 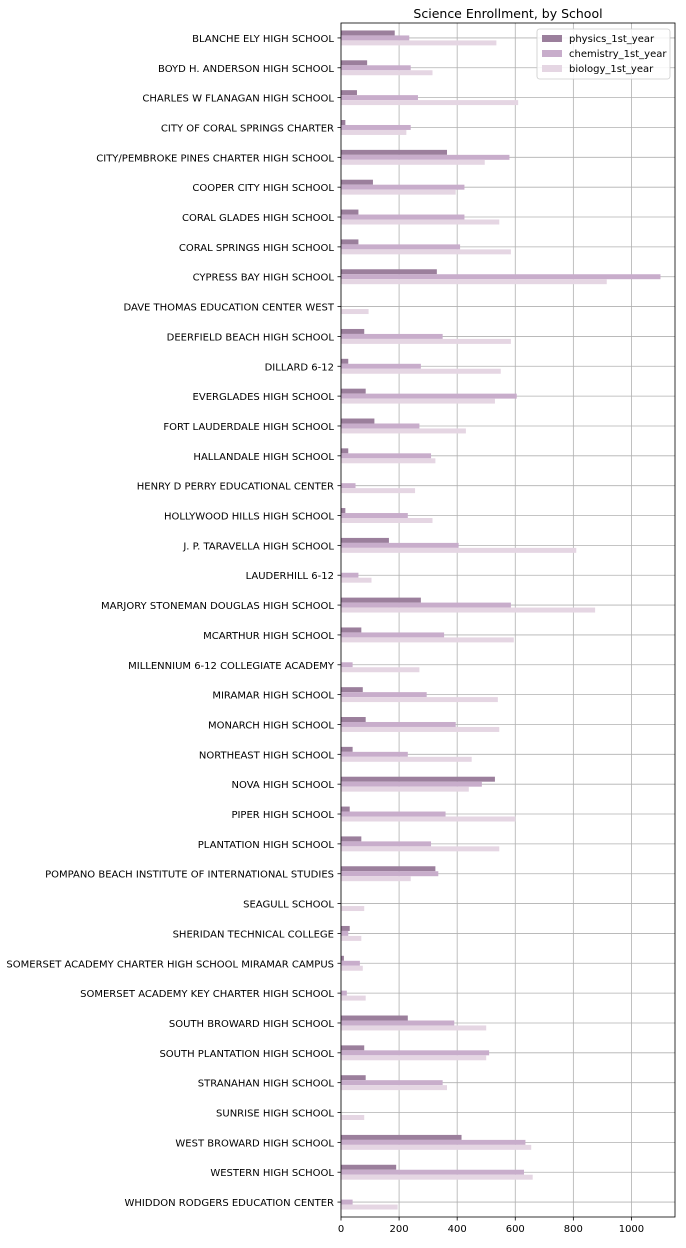 What do you see at coordinates (247, 128) in the screenshot?
I see `category-label: CITY OF CORAL SPRINGS CHARTER` at bounding box center [247, 128].